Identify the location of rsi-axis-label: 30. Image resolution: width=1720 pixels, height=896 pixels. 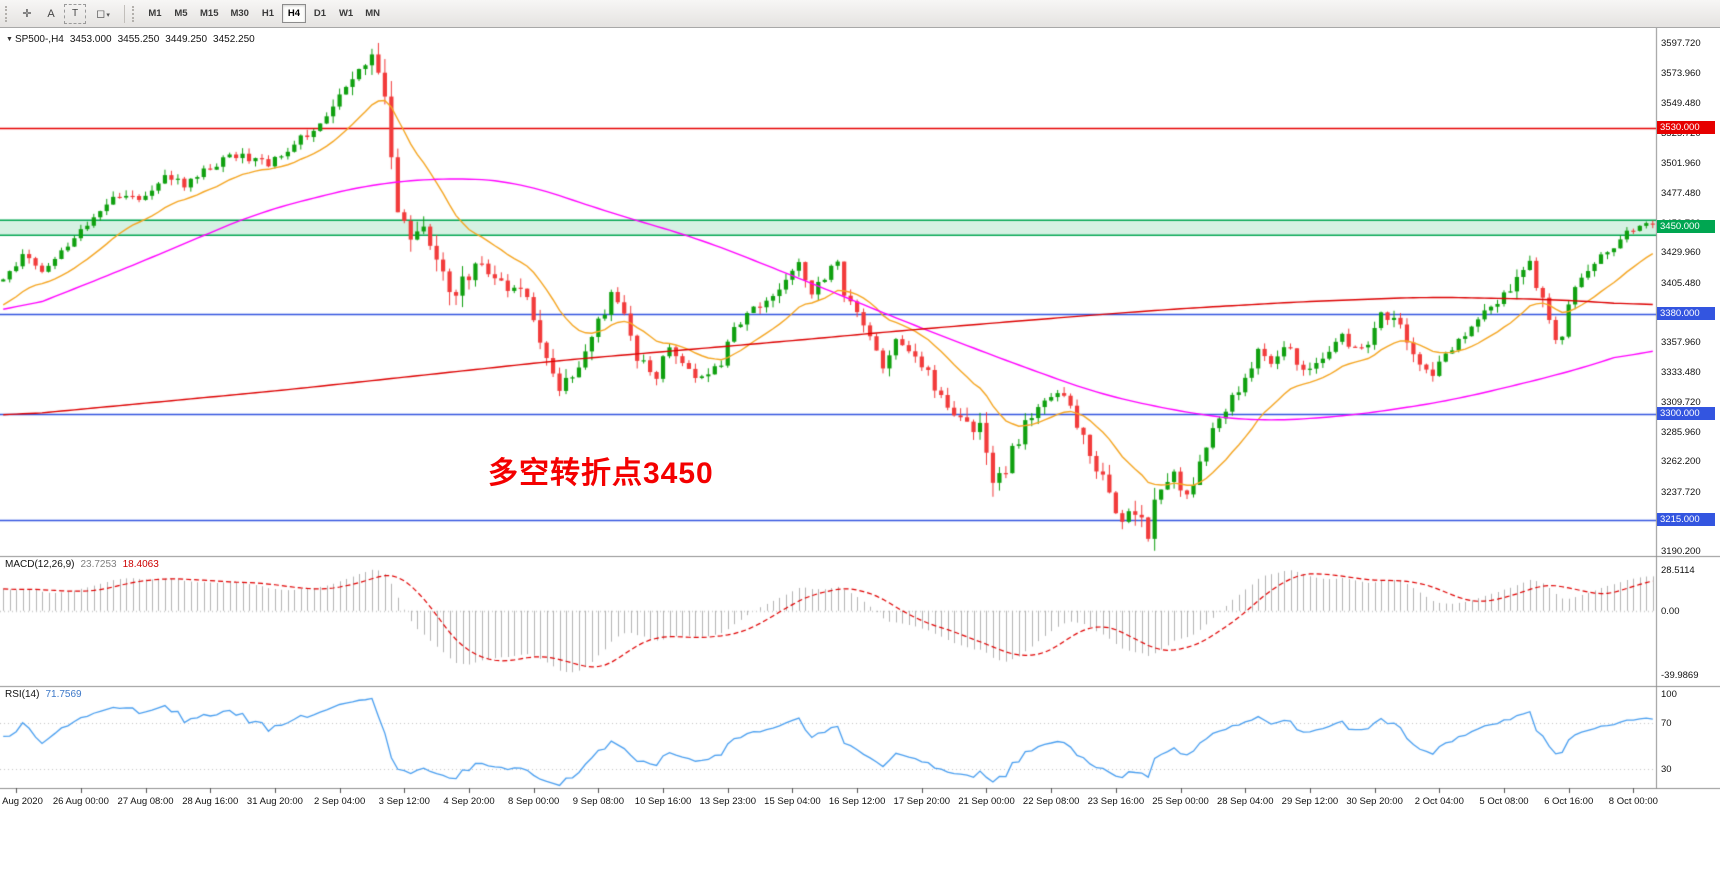
(1666, 769).